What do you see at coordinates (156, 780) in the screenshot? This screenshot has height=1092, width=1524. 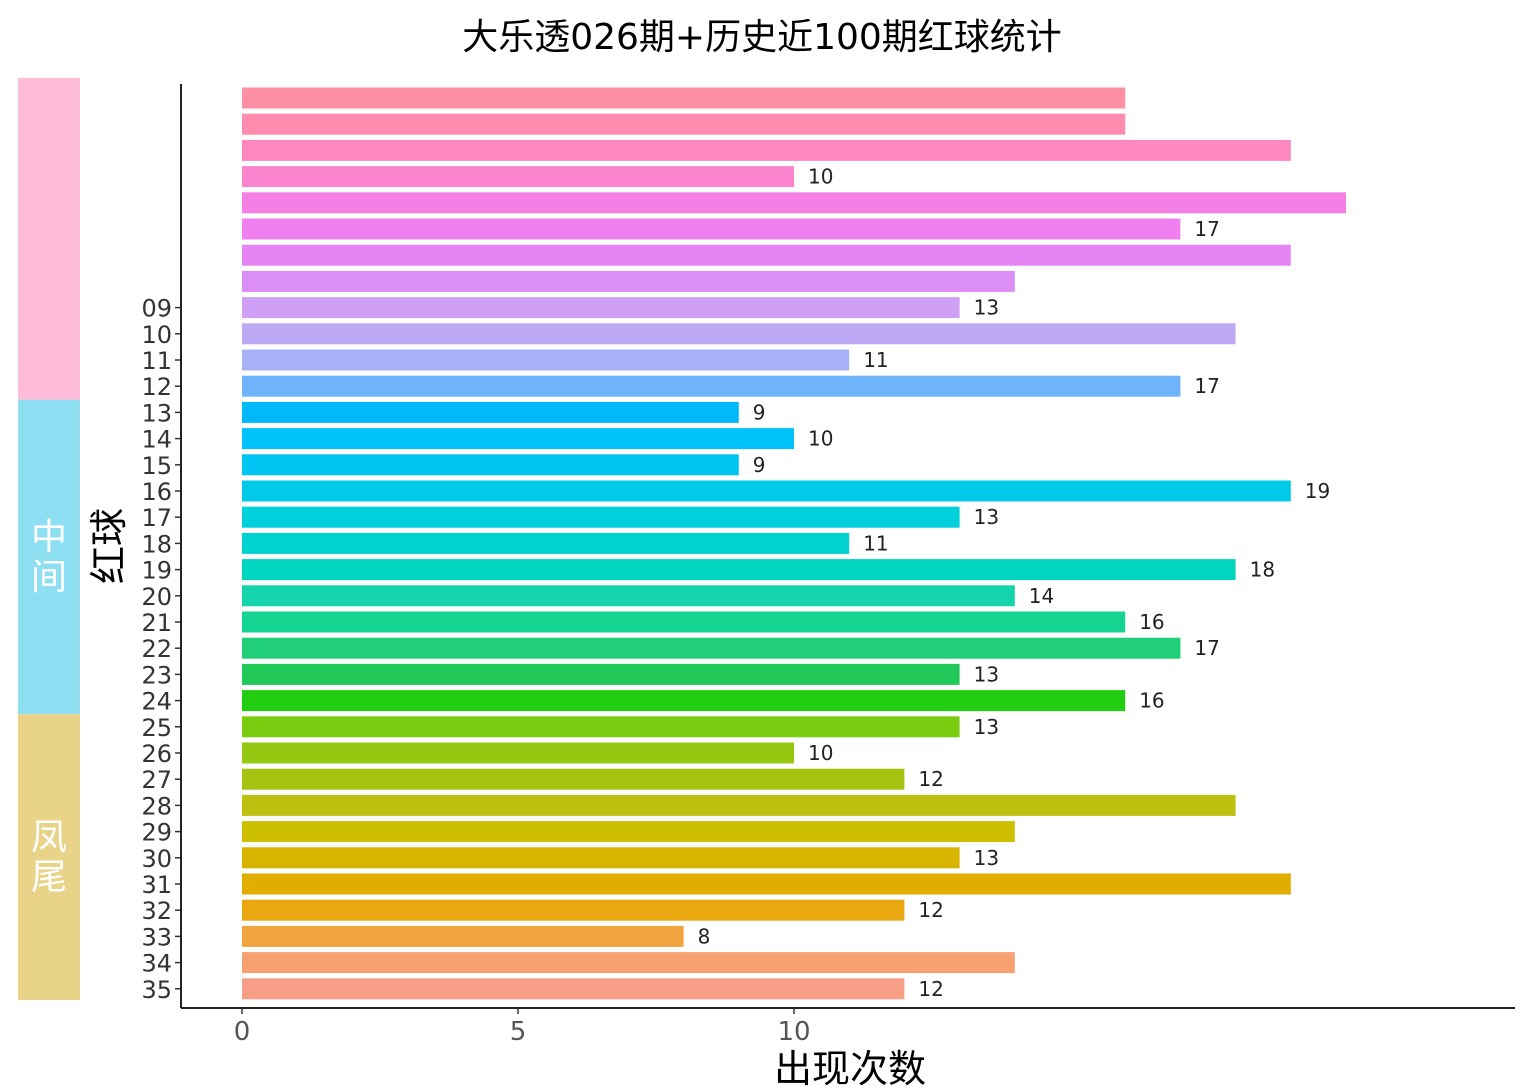 I see `y-tick-label: 27` at bounding box center [156, 780].